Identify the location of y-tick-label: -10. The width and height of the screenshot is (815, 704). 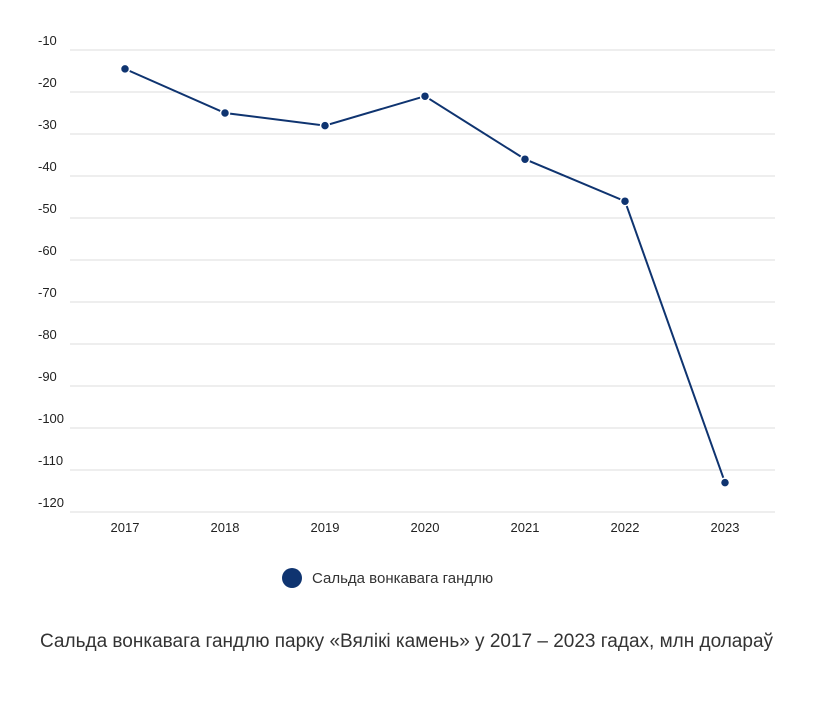
(47, 40).